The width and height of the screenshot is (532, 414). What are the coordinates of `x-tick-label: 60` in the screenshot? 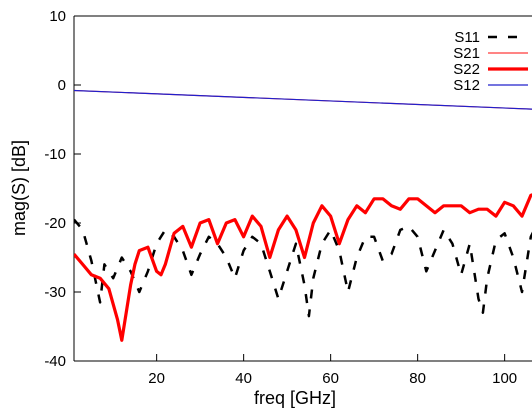 It's located at (330, 378).